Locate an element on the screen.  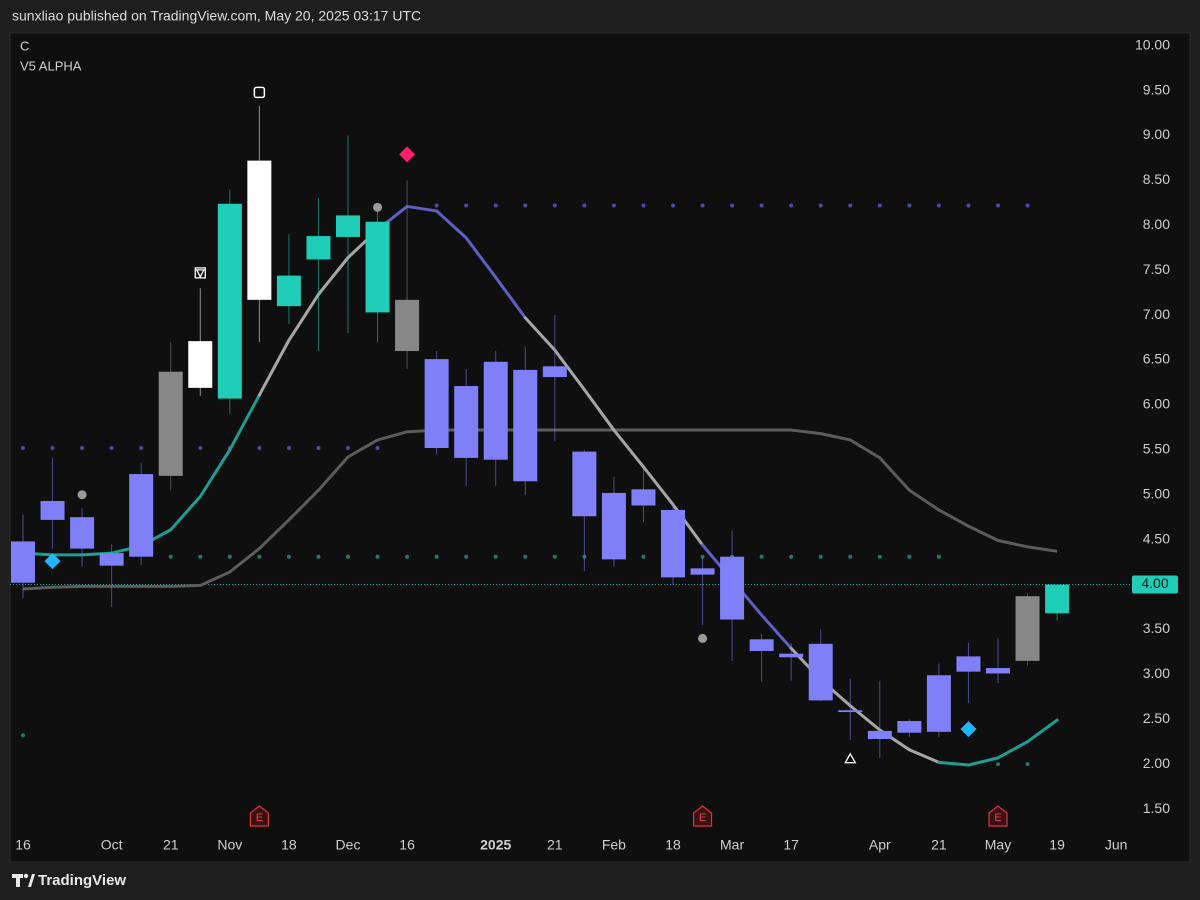
x-tick-label: Nov is located at coordinates (229, 845).